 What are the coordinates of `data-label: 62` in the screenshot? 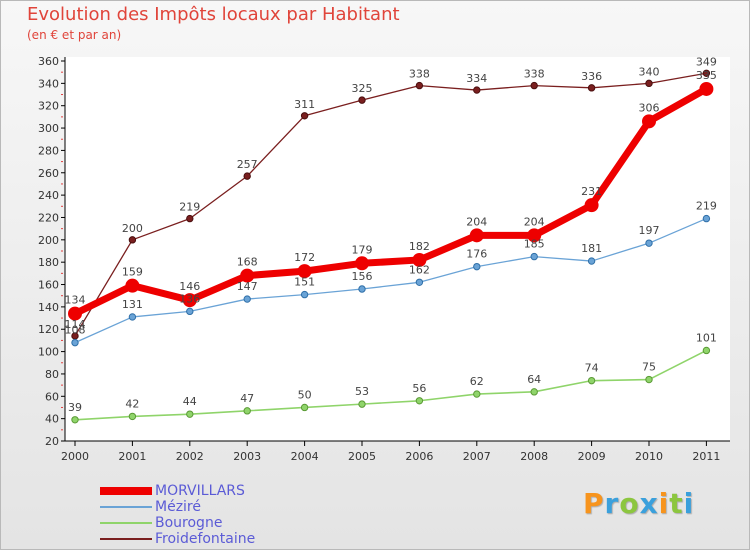 It's located at (477, 381).